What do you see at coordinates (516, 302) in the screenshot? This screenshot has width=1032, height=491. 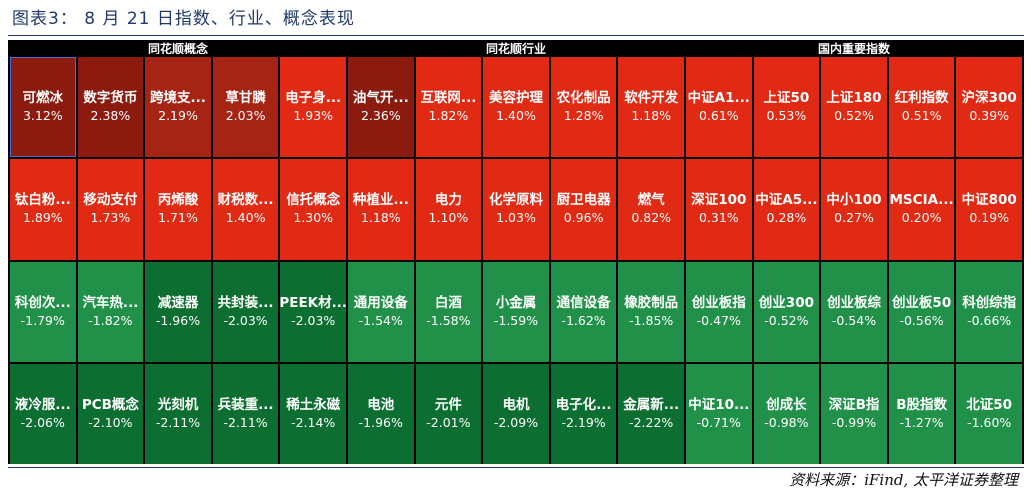 I see `cell-name: 小金属` at bounding box center [516, 302].